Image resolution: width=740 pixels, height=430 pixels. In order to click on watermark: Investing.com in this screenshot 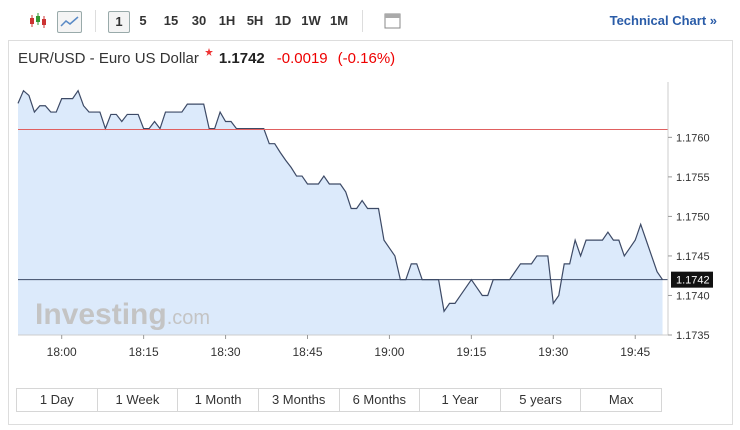, I will do `click(122, 314)`.